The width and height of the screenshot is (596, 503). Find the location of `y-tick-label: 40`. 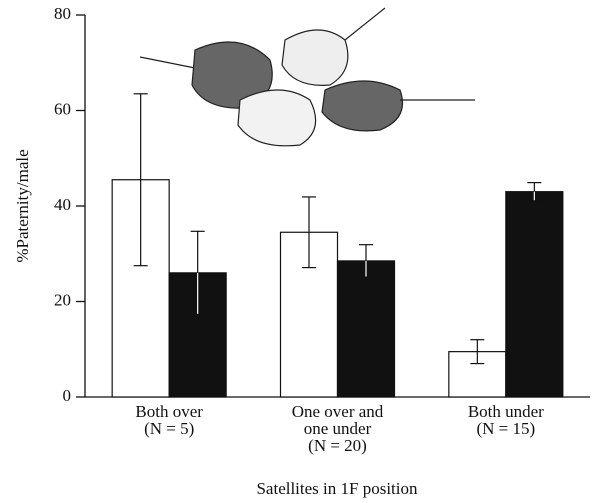

y-tick-label: 40 is located at coordinates (62, 204).